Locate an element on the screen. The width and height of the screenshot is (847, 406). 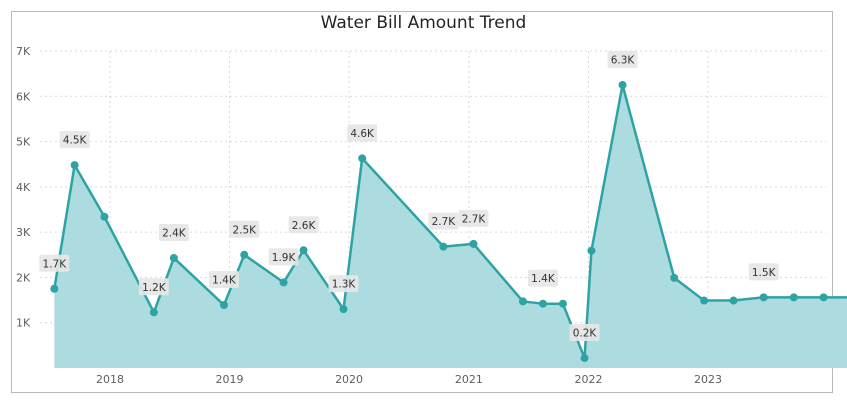
x-tick-label: 2023 is located at coordinates (708, 379).